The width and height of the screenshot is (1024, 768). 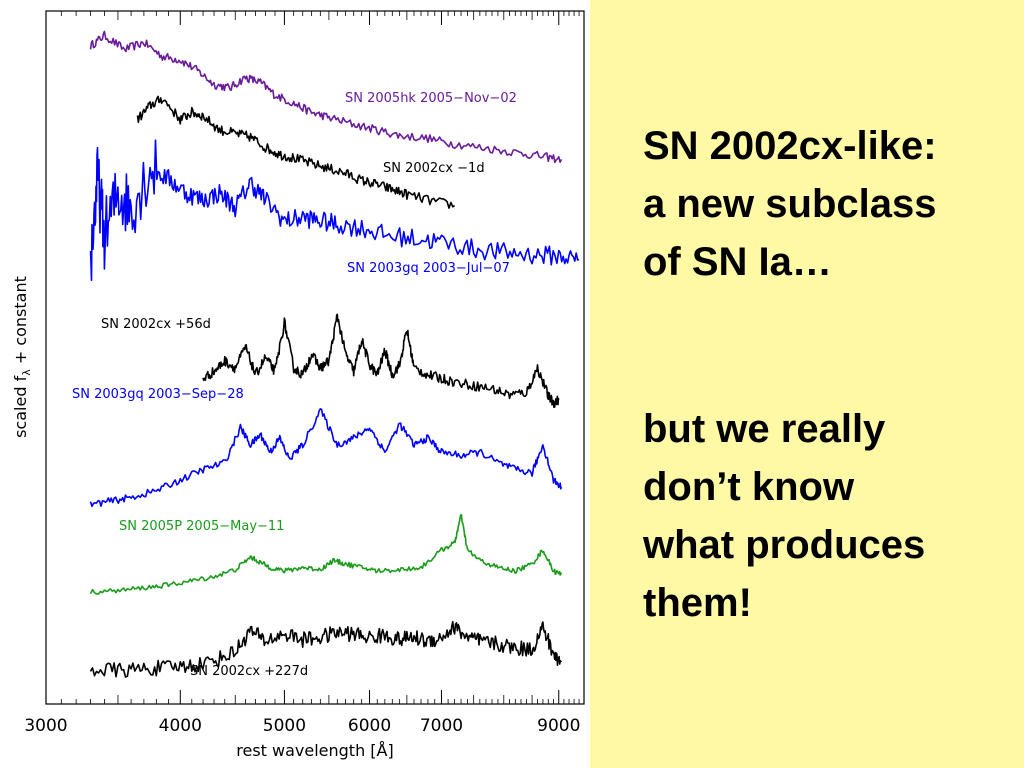 I want to click on x-tick-label: 5000, so click(x=284, y=726).